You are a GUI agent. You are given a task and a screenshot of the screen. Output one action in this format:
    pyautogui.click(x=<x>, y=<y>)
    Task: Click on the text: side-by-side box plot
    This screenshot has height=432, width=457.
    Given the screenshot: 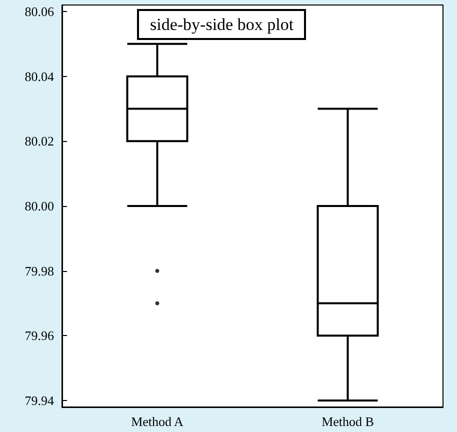 What is the action you would take?
    pyautogui.click(x=222, y=24)
    